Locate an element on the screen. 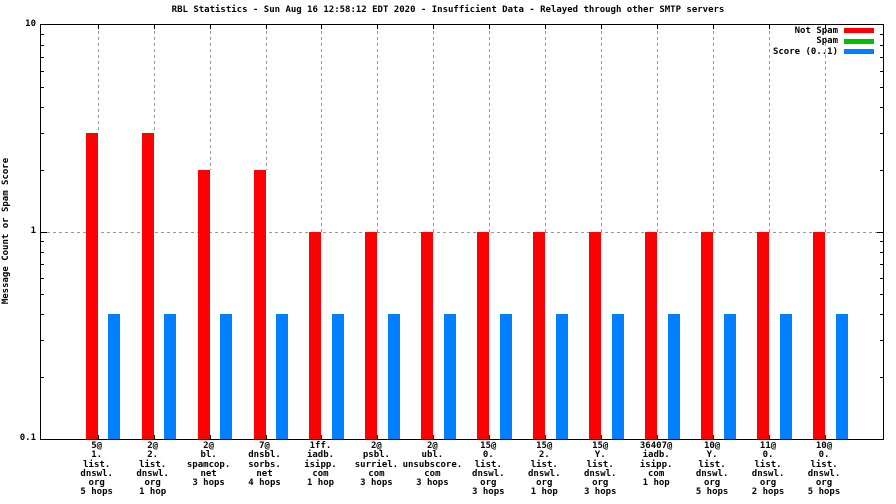 The height and width of the screenshot is (504, 896). legend-item: Spam is located at coordinates (823, 41).